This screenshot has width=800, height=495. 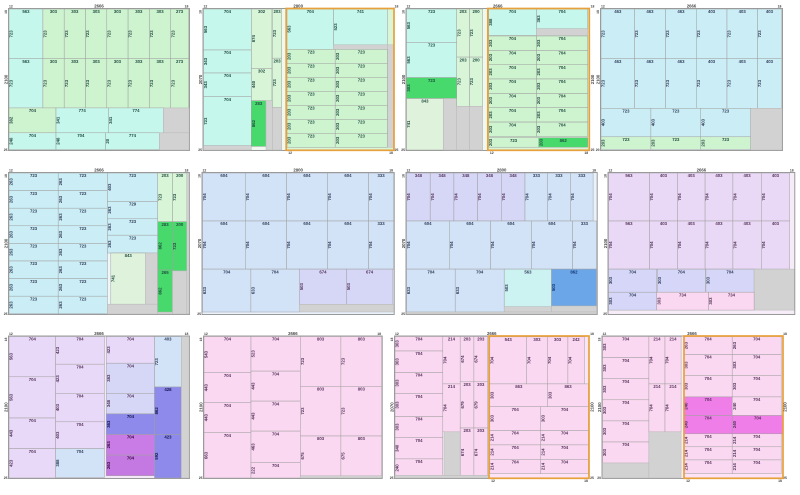 I want to click on svg-text: 20, so click(x=598, y=150).